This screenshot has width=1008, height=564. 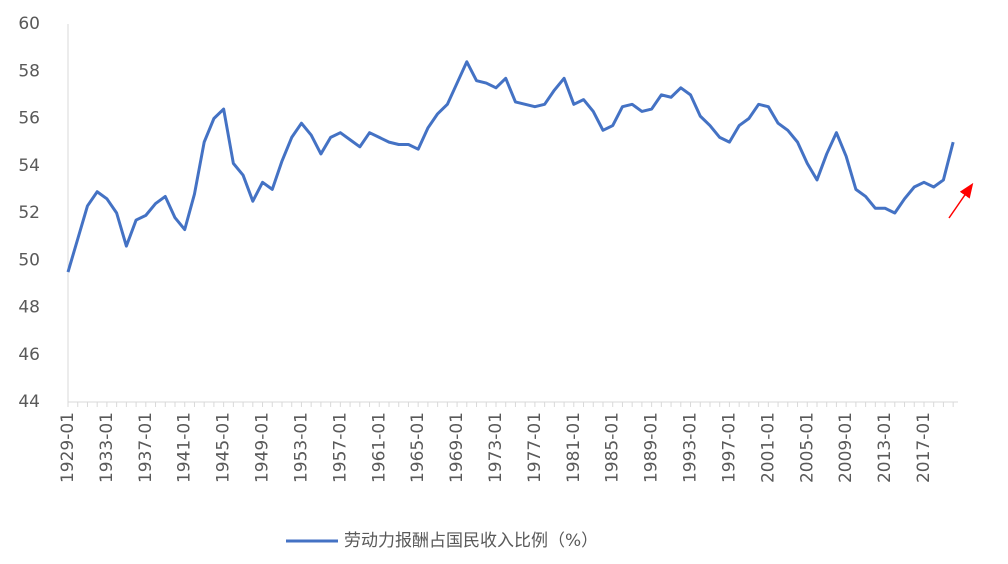 I want to click on x-tick-label: 1957-01, so click(x=340, y=447).